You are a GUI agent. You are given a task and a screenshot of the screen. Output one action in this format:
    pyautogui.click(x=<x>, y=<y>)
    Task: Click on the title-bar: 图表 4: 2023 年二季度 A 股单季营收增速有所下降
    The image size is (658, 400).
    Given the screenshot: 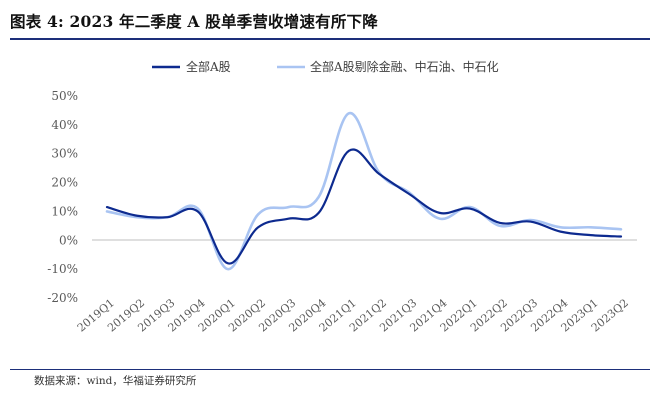 What is the action you would take?
    pyautogui.click(x=330, y=25)
    